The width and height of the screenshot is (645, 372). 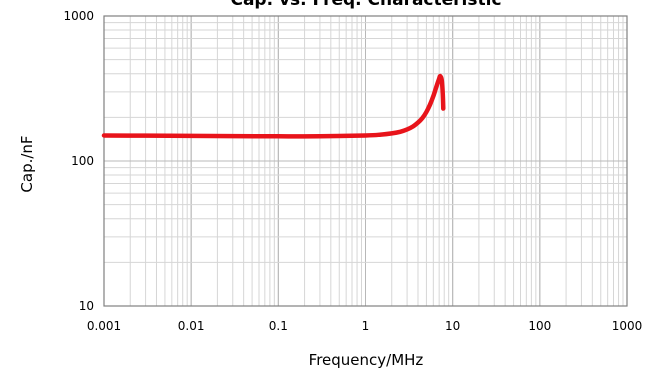 I want to click on x-tick-label: 1, so click(x=366, y=326).